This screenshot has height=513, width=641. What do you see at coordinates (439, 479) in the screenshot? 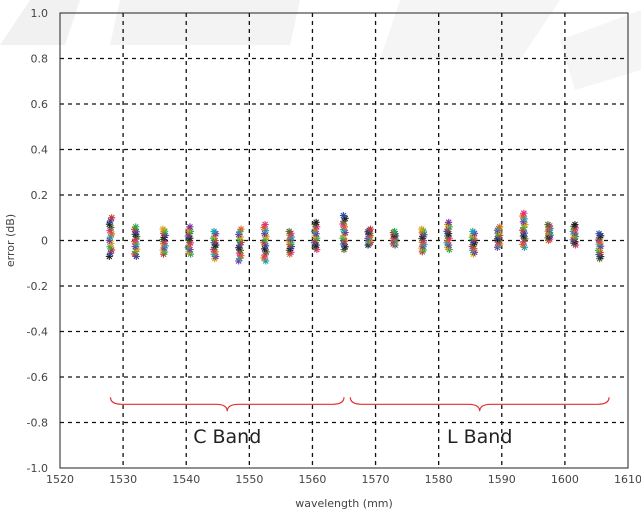
I see `x-tick-label: 1580` at bounding box center [439, 479].